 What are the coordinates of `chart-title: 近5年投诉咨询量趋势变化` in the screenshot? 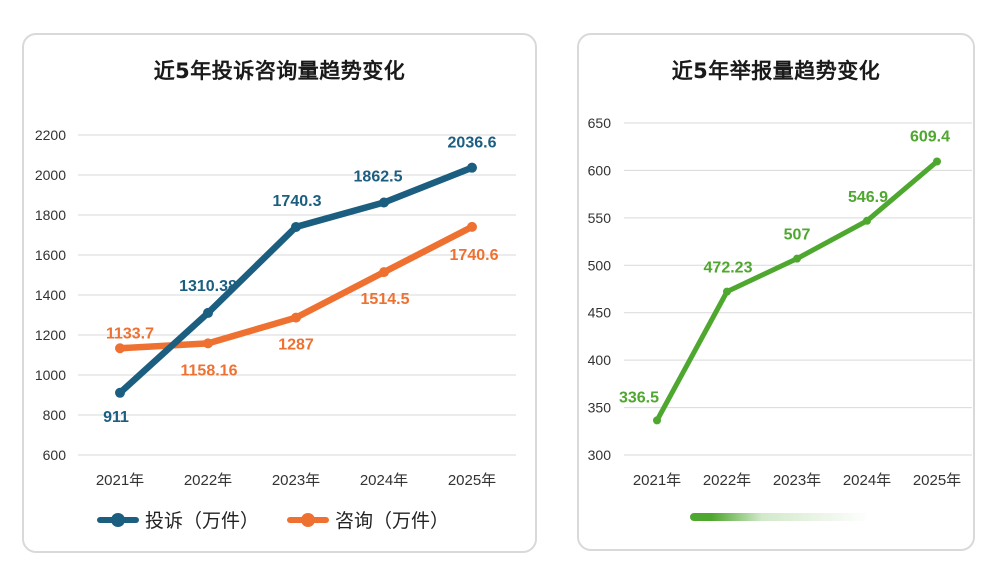 It's located at (279, 71).